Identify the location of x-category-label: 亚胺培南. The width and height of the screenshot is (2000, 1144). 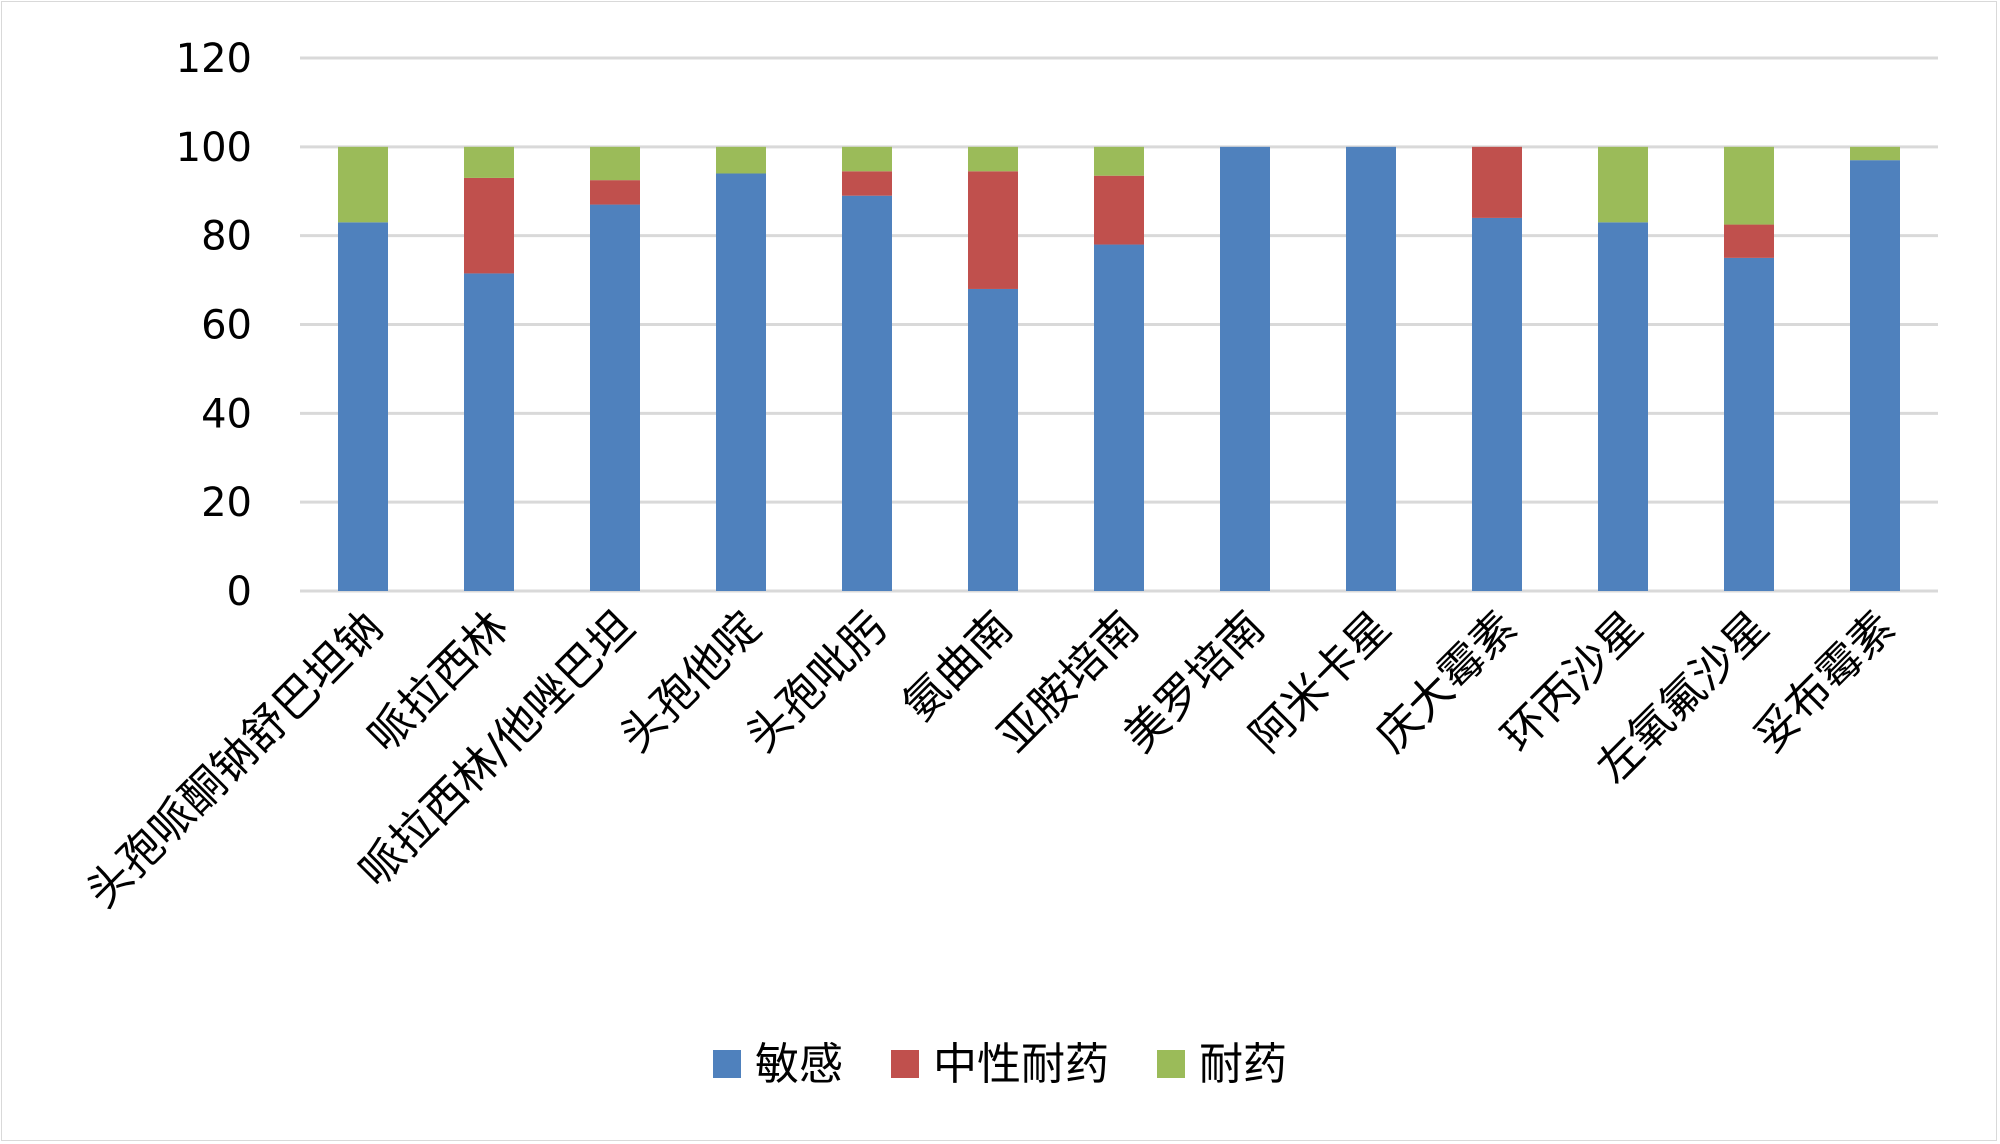
(1068, 682).